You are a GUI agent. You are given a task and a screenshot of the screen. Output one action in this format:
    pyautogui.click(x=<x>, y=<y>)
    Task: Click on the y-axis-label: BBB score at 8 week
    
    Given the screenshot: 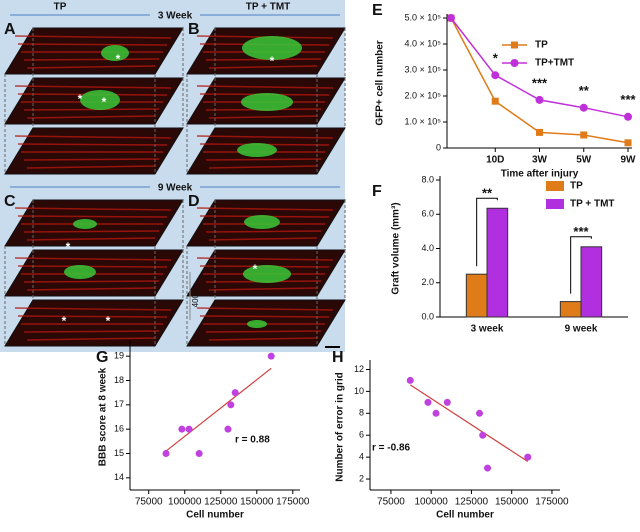 What is the action you would take?
    pyautogui.click(x=103, y=416)
    